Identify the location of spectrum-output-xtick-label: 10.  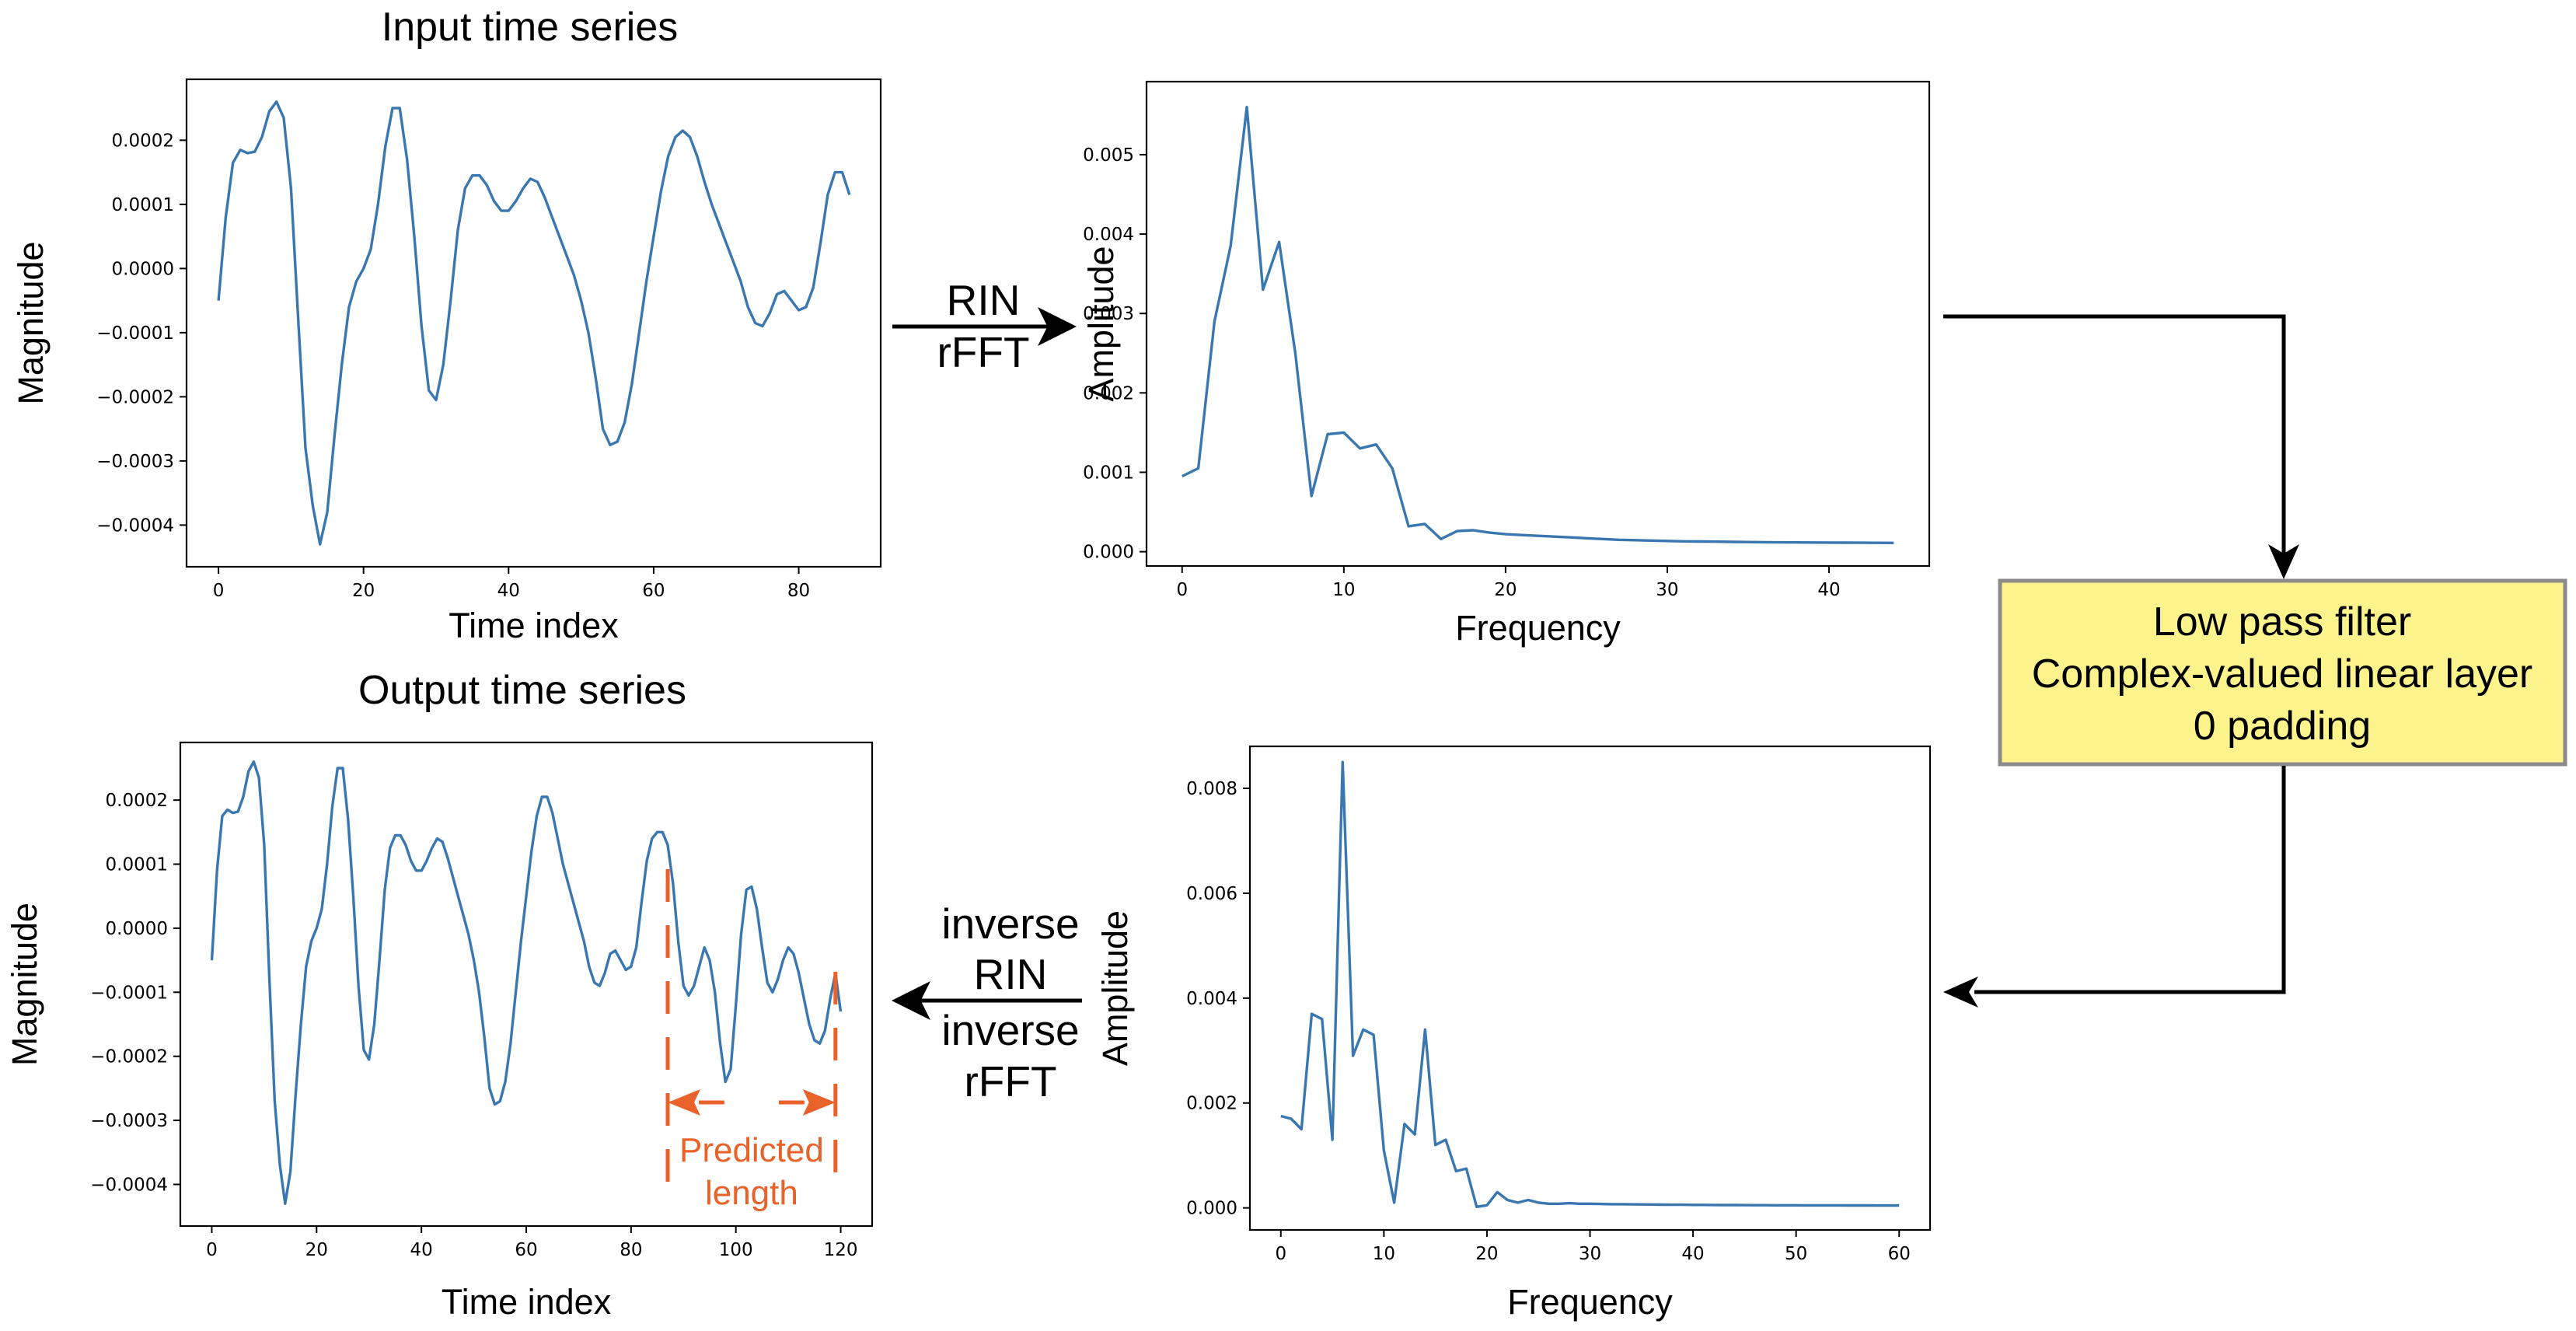
(1384, 1254).